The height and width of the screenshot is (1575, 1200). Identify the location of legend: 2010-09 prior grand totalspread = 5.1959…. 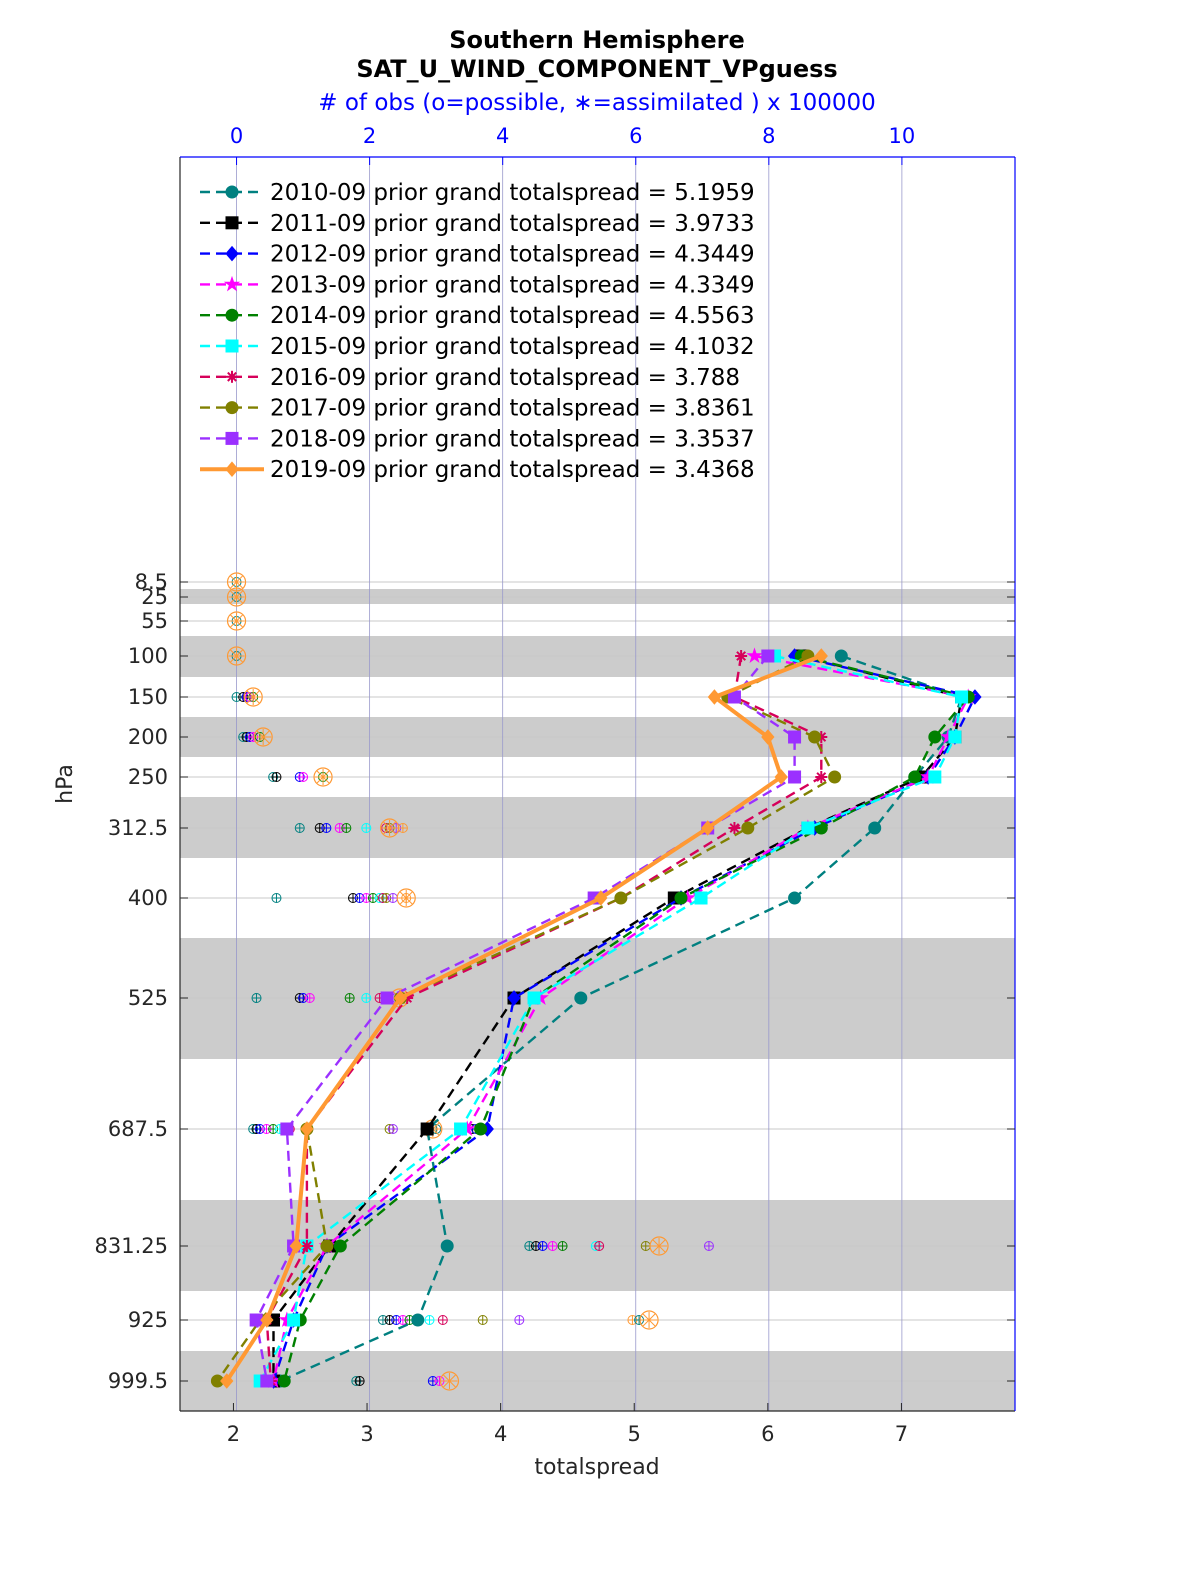
(477, 331).